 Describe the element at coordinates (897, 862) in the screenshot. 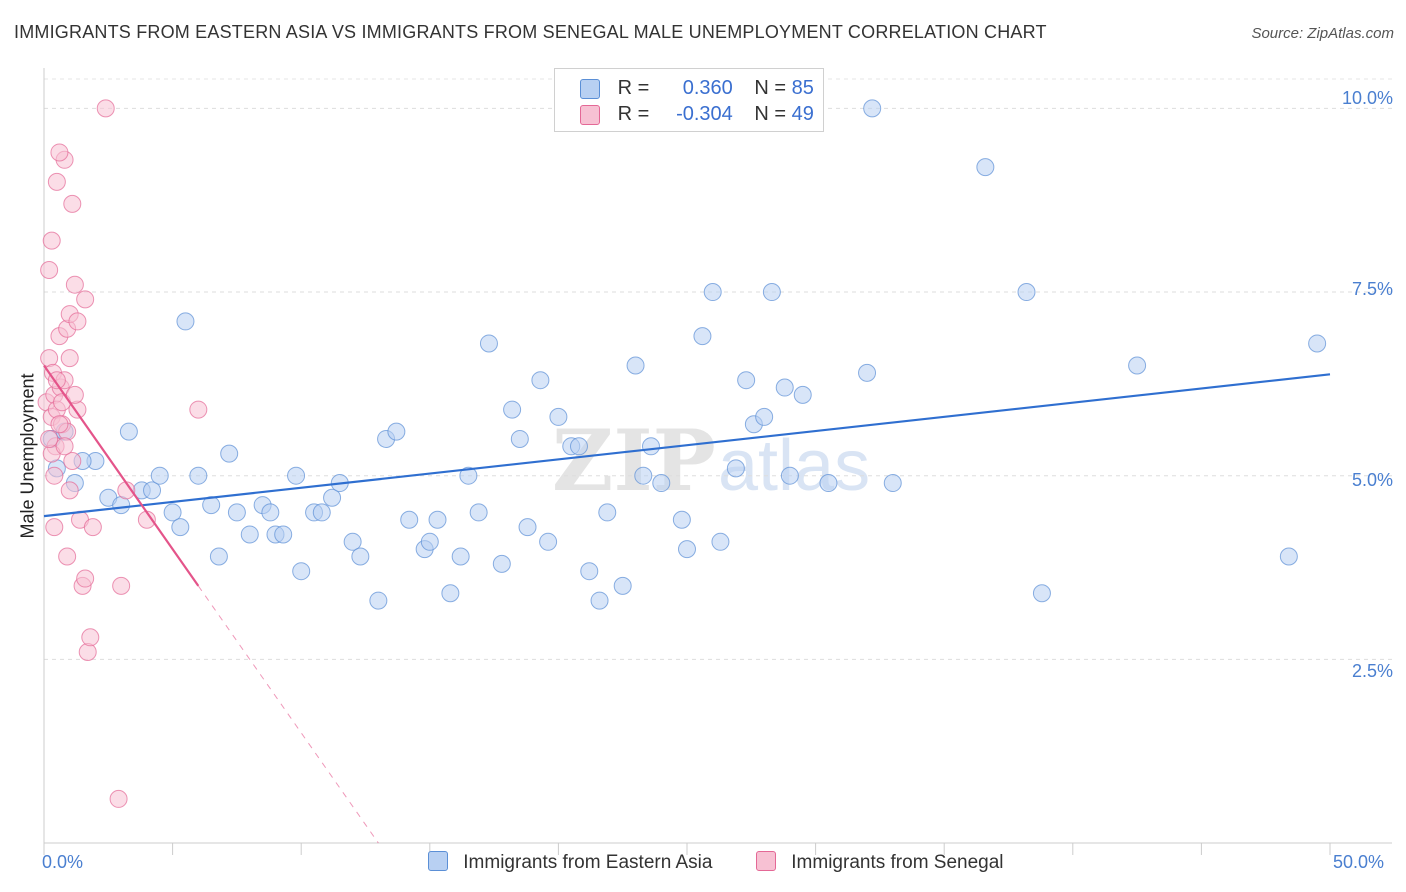

I see `bottom-legend-pink-label: Immigrants from Senegal` at that location.